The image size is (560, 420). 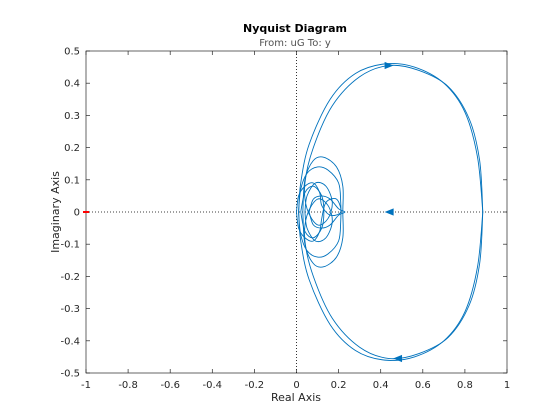 I want to click on y-tick-label: 0.2, so click(x=72, y=148).